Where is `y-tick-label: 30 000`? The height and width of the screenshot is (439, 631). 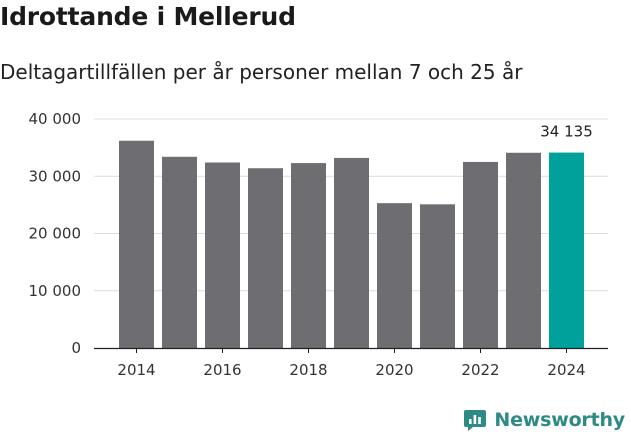 y-tick-label: 30 000 is located at coordinates (55, 176).